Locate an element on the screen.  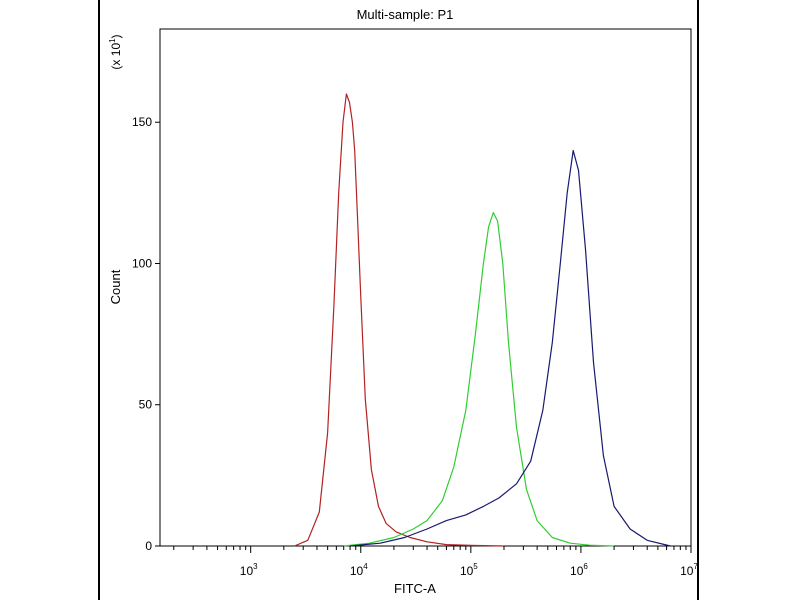
x-tick-exponent: 6 is located at coordinates (585, 566).